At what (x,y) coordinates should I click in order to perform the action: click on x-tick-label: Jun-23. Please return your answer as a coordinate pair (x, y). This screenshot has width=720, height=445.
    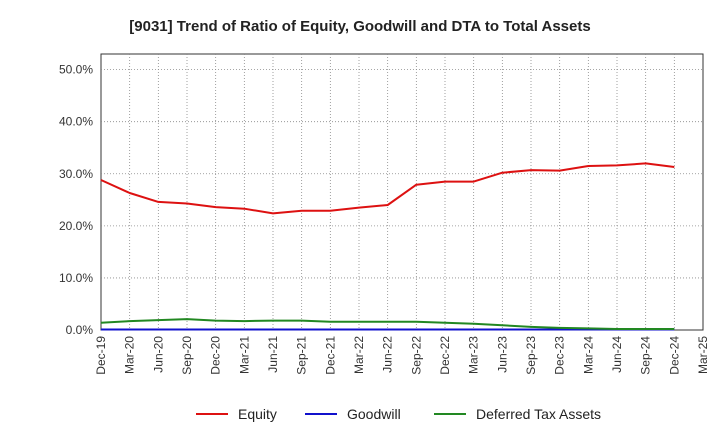
    Looking at the image, I should click on (502, 354).